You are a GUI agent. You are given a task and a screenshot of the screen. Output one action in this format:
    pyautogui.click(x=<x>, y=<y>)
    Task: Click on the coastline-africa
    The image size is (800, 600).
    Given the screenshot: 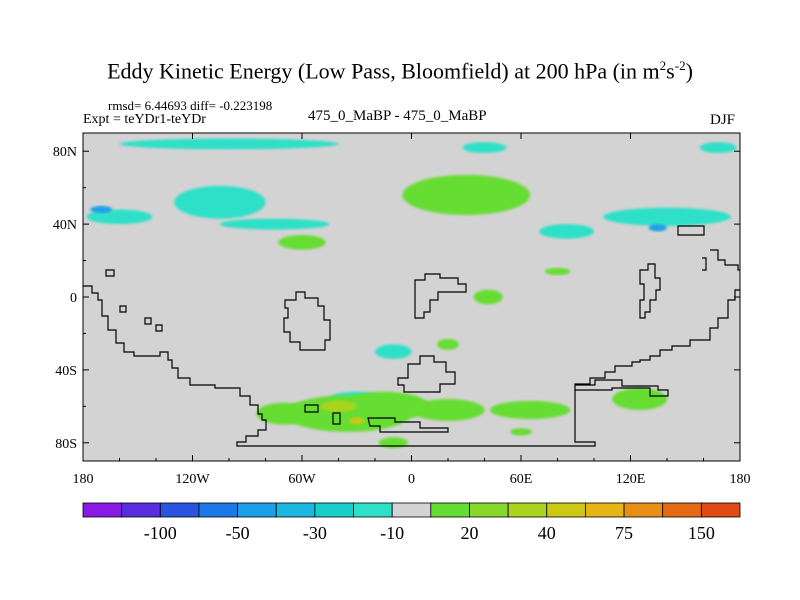 What is the action you would take?
    pyautogui.click(x=440, y=296)
    